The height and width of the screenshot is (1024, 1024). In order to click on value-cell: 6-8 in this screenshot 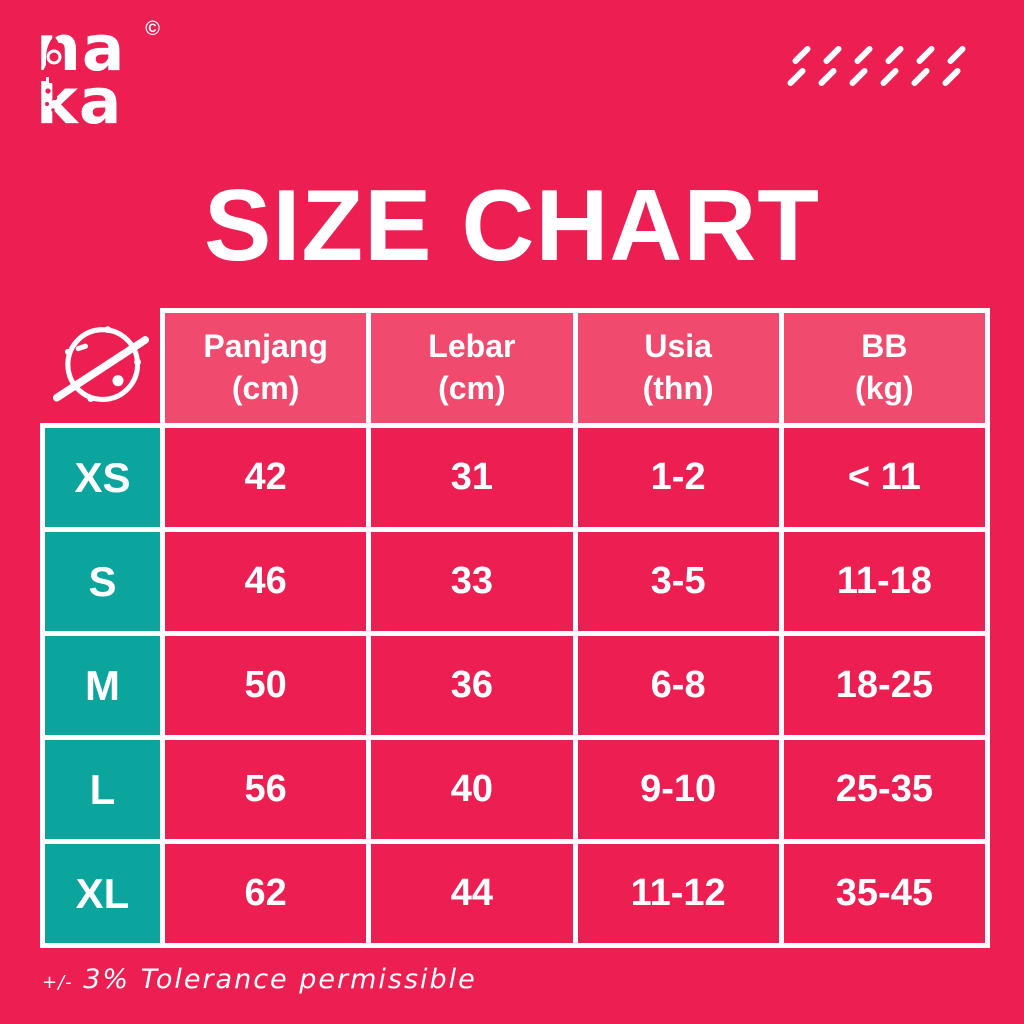, I will do `click(678, 686)`.